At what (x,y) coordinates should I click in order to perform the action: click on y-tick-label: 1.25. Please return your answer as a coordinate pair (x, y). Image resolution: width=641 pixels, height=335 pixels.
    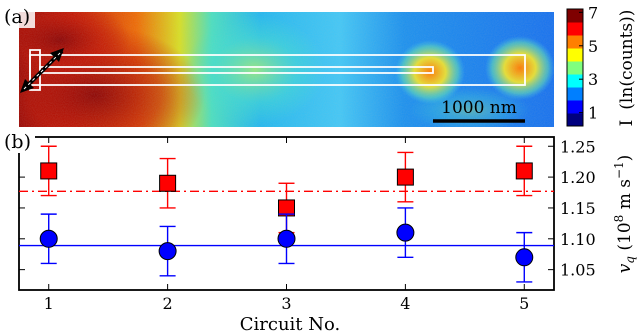
    Looking at the image, I should click on (578, 146).